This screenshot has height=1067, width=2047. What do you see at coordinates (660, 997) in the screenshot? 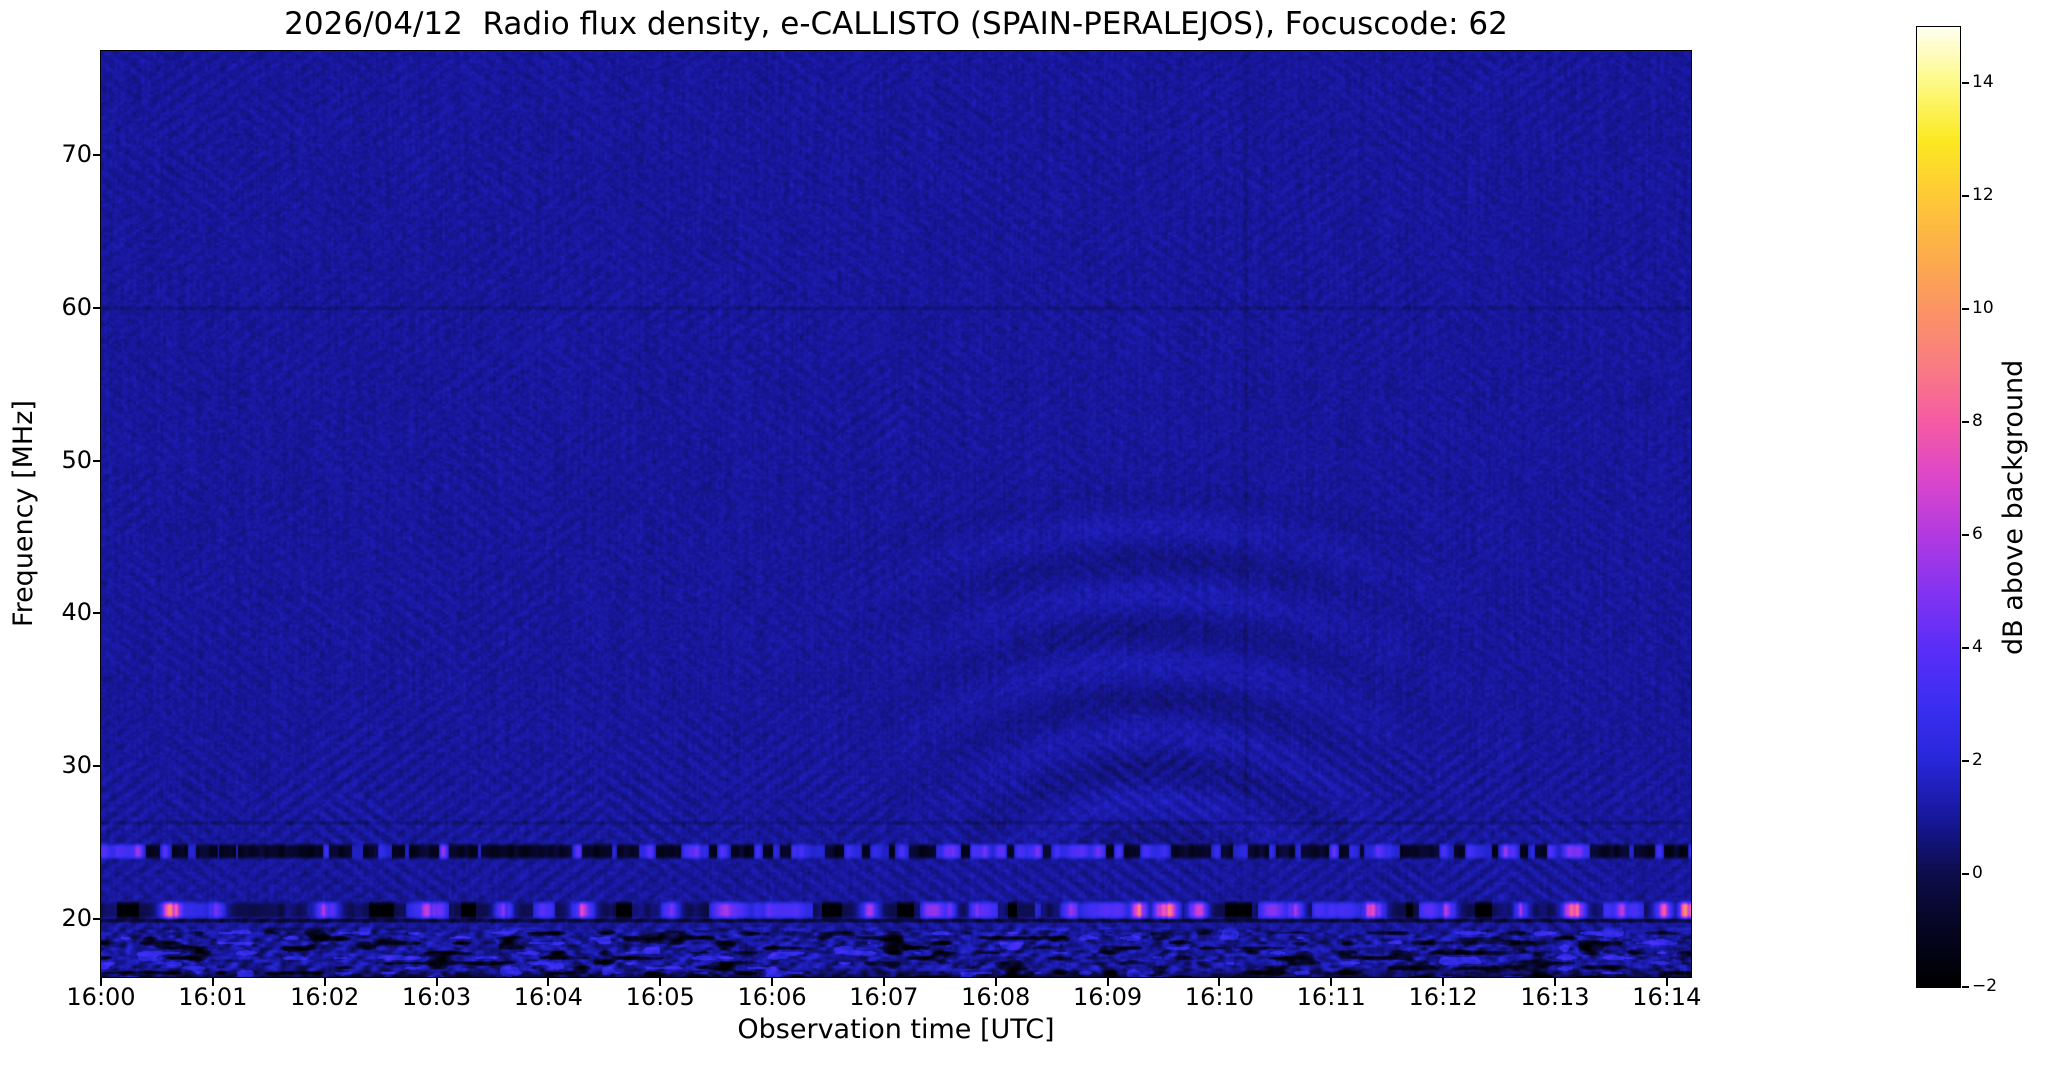
I see `x-tick-label: 16:05` at bounding box center [660, 997].